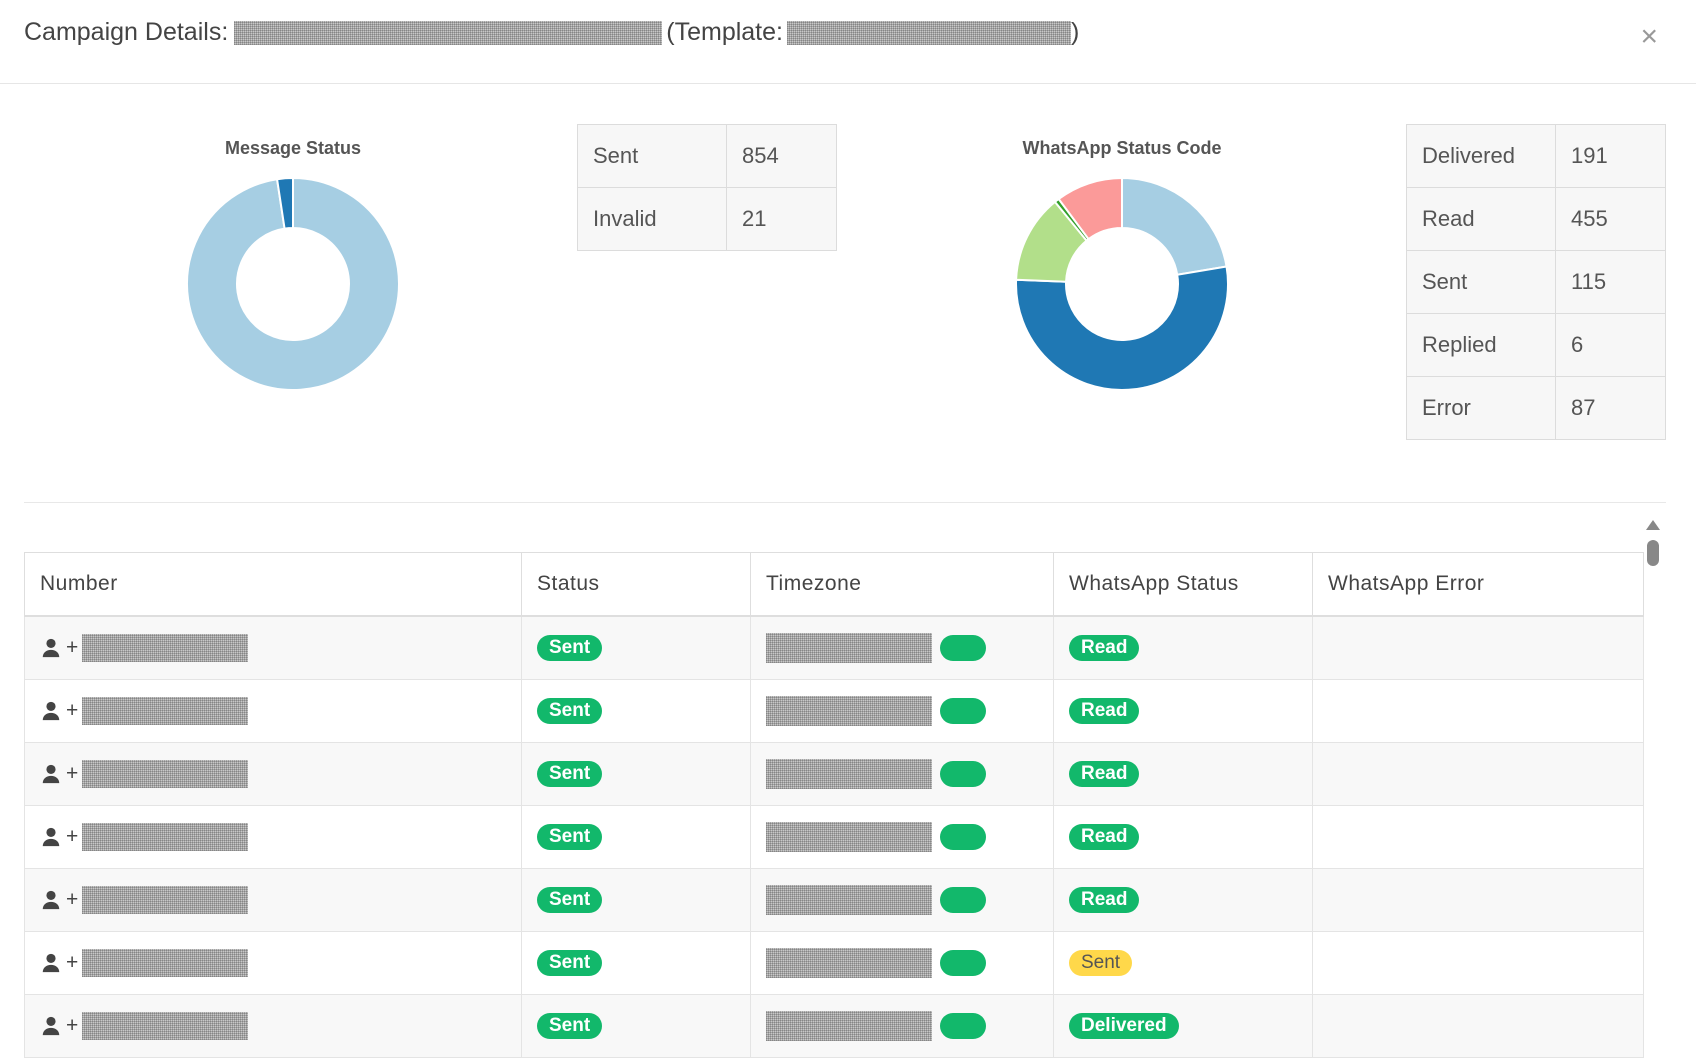  I want to click on whatsapp-status-row: Sent 115, so click(1536, 282).